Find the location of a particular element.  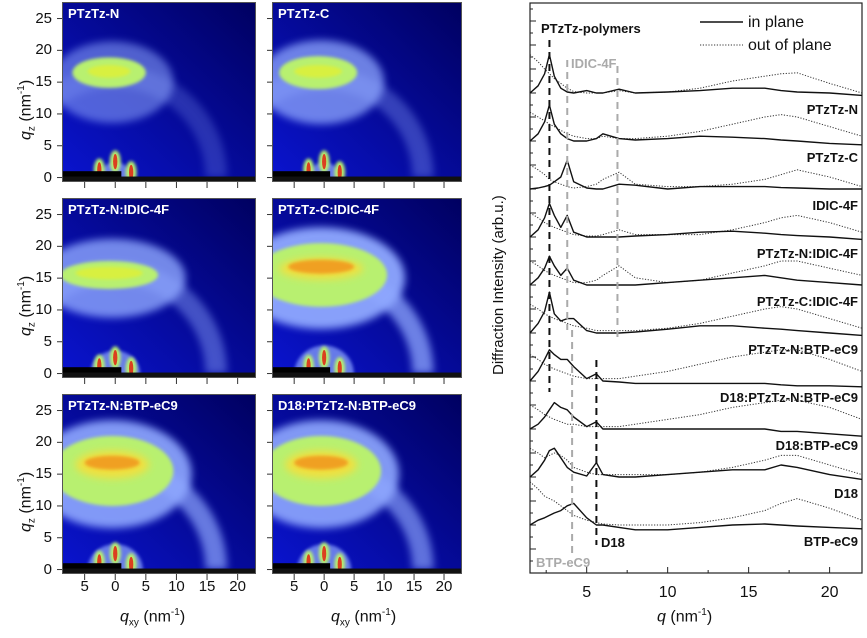

giwaxs-panel: PTzTz-N is located at coordinates (159, 92).